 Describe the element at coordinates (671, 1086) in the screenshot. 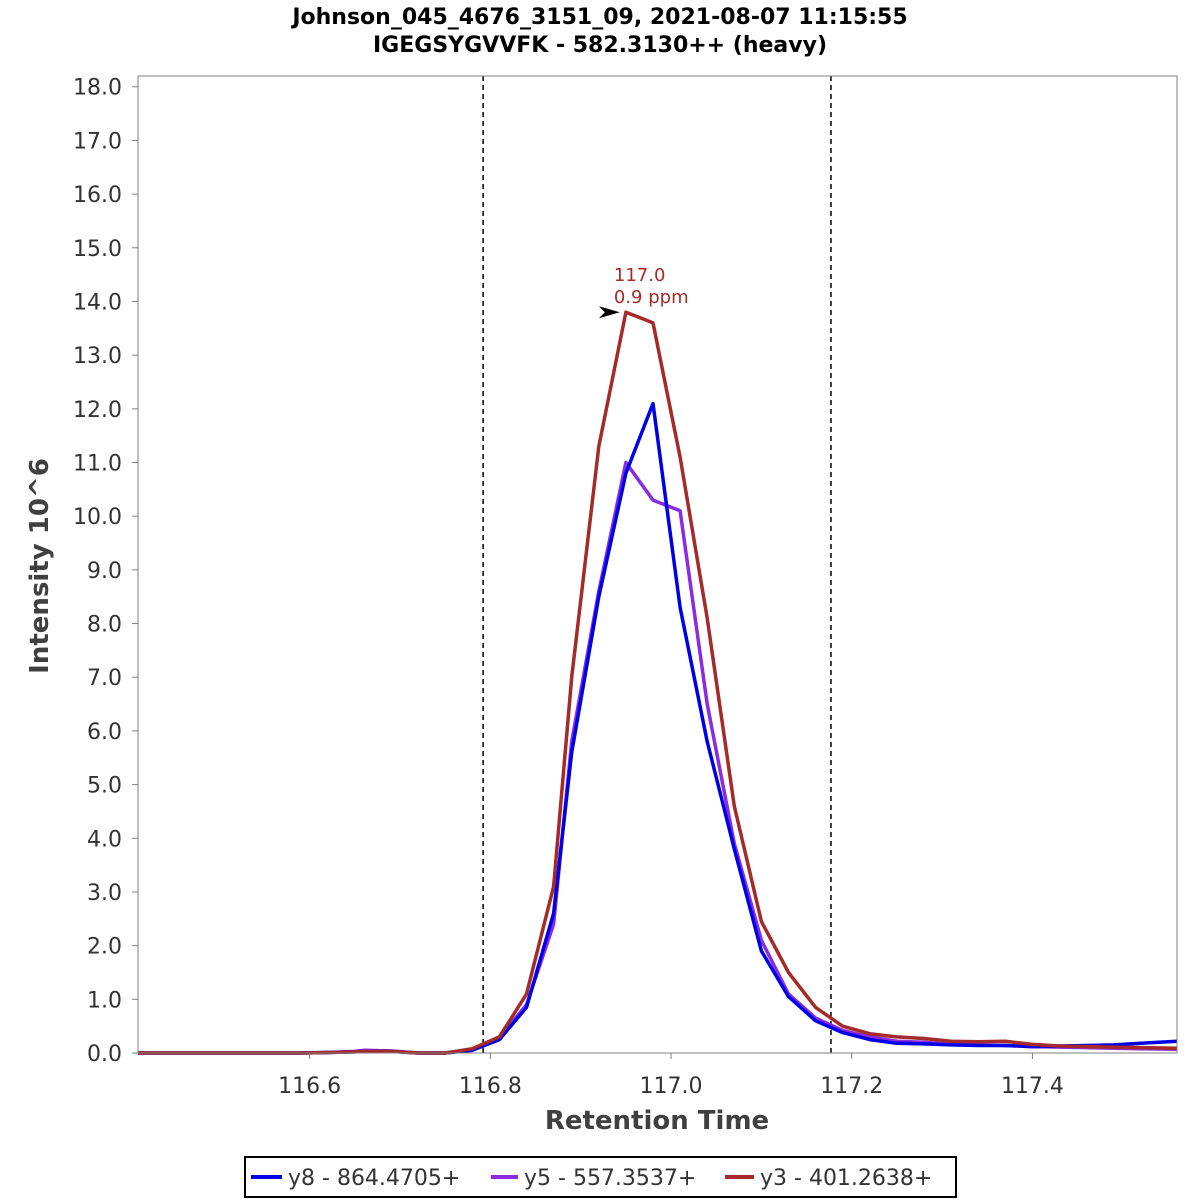

I see `x-tick-label: 117.0` at that location.